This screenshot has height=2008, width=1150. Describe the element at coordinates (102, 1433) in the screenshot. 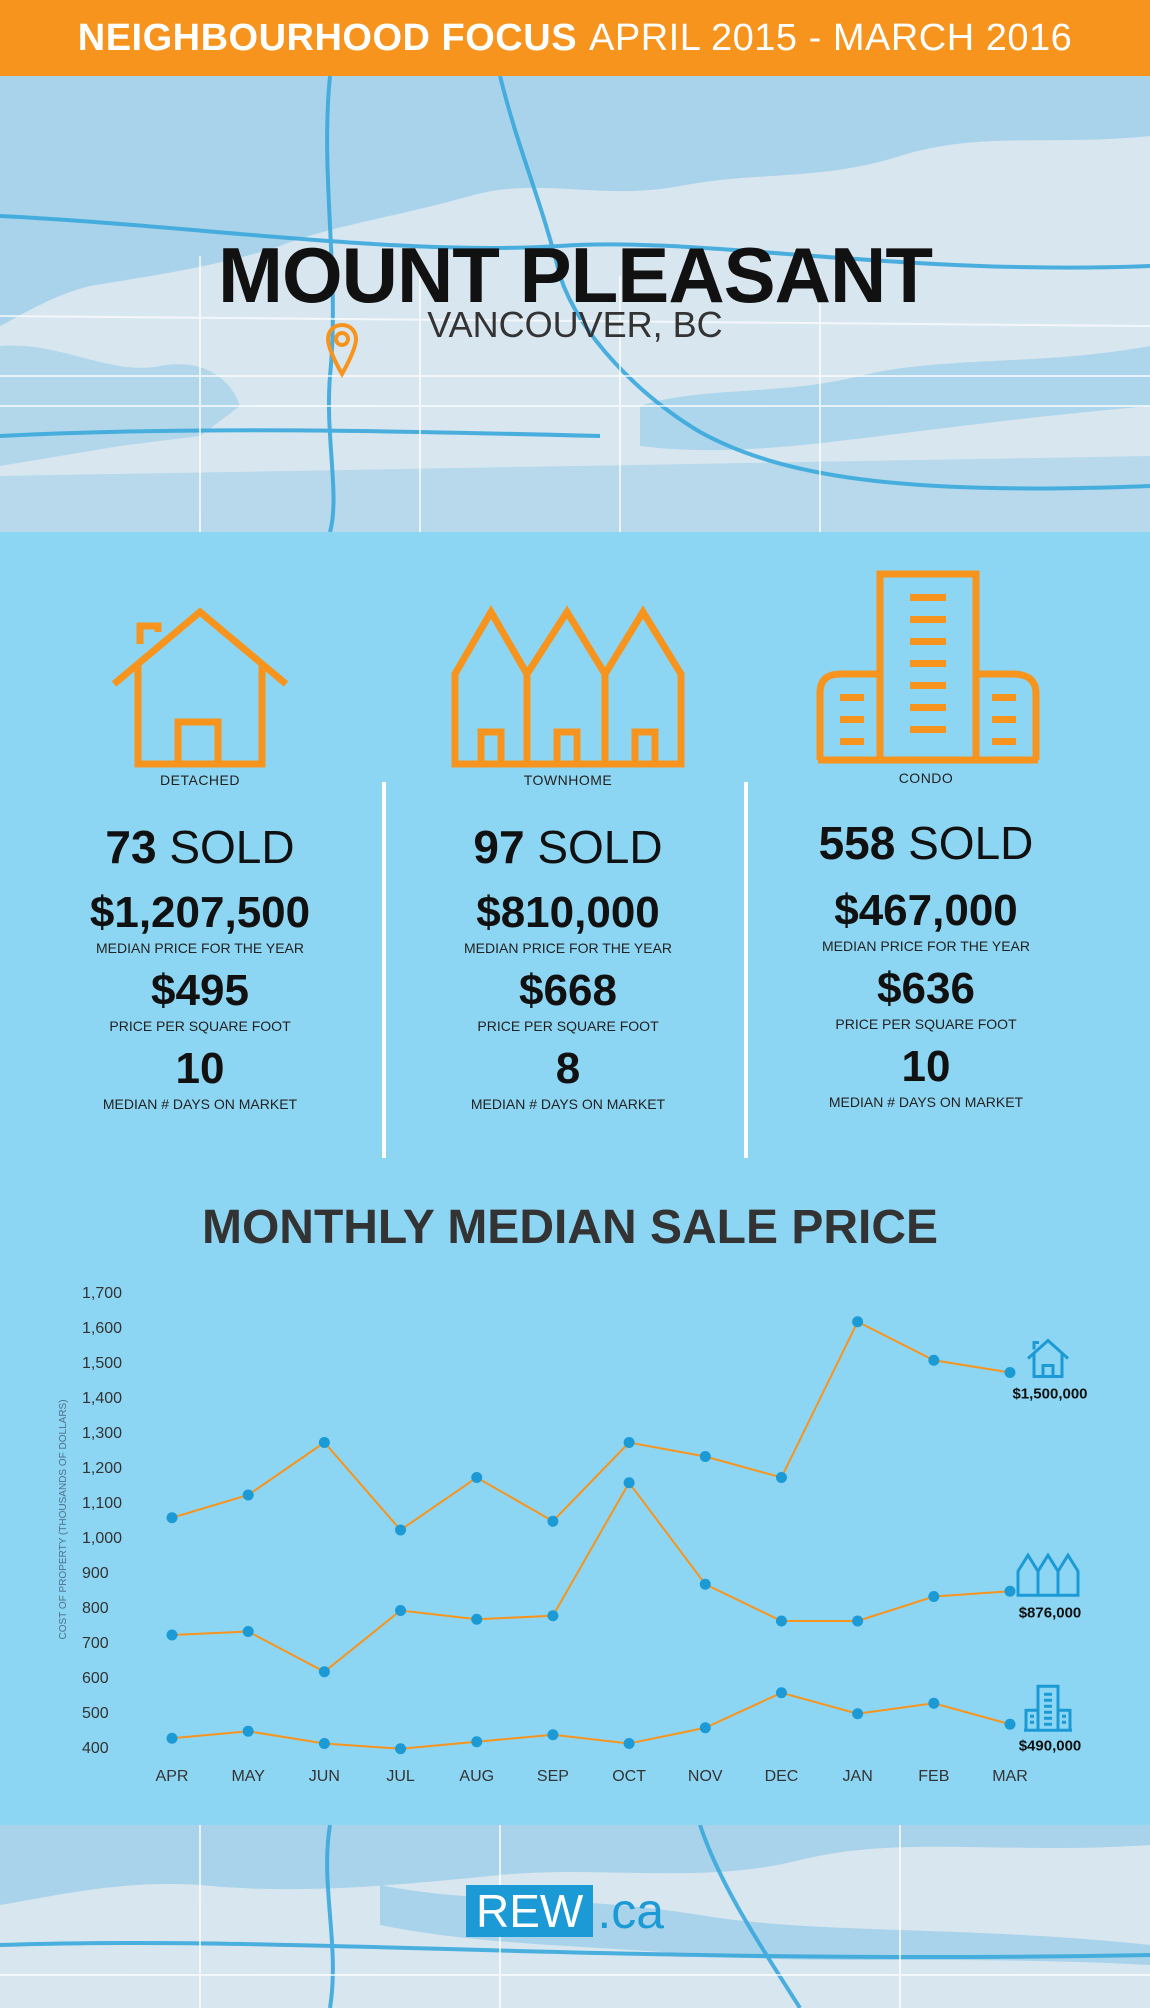

I see `y-tick-label: 1,300` at that location.